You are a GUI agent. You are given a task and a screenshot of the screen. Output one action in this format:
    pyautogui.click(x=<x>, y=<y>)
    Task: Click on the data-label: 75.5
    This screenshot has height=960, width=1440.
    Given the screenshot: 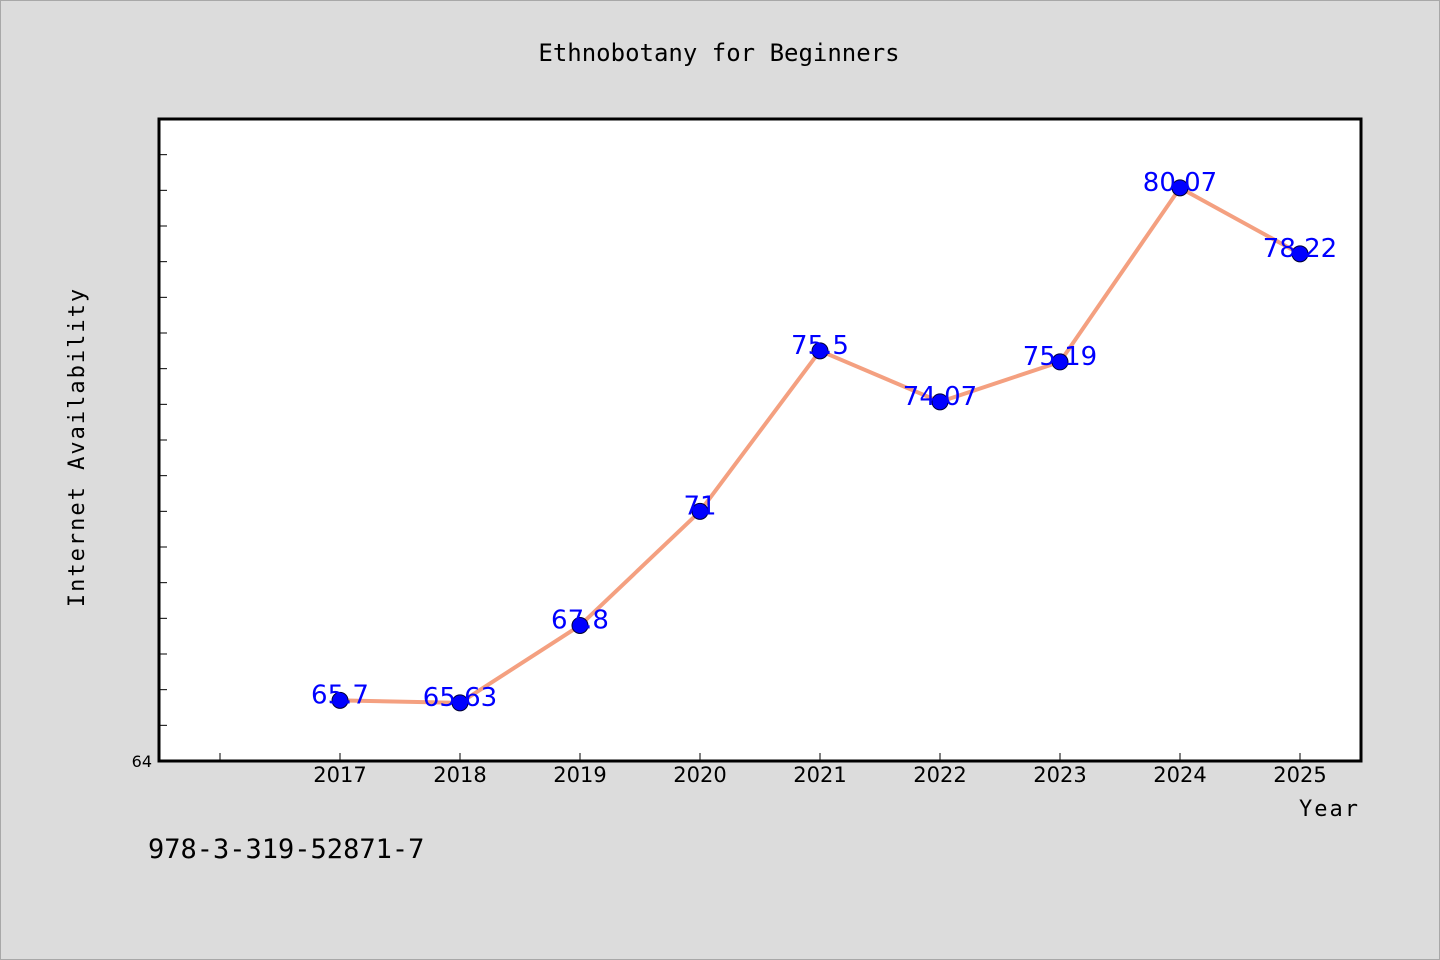 What is the action you would take?
    pyautogui.click(x=820, y=346)
    